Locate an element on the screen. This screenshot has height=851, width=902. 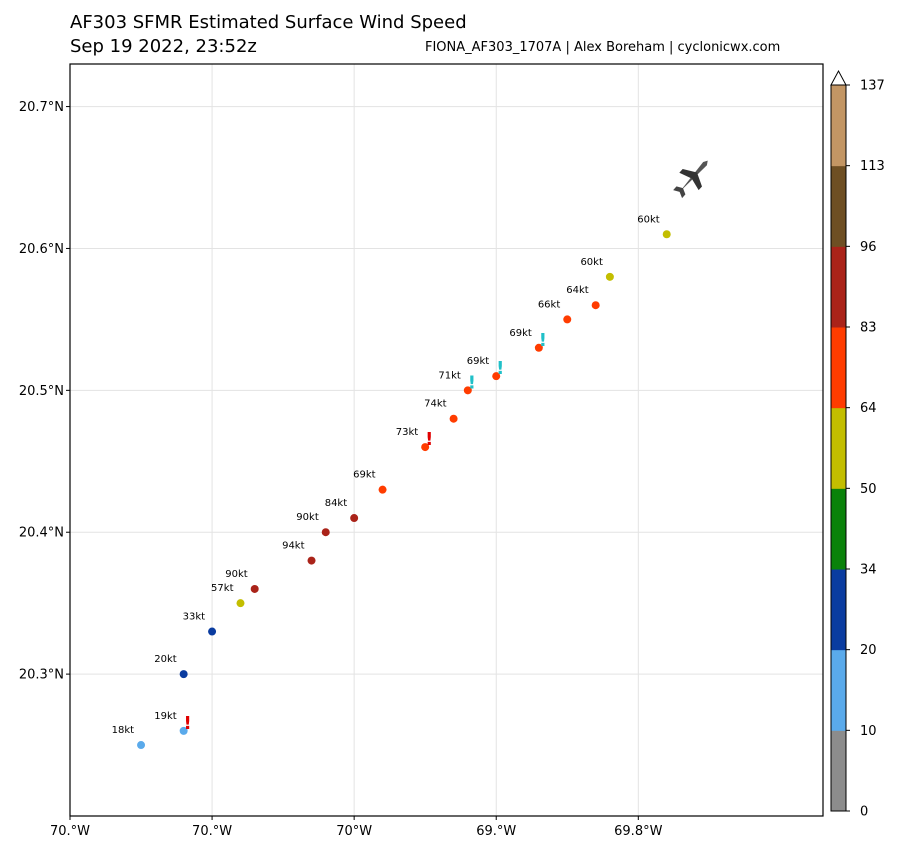
y-tick-label: 20.3°N is located at coordinates (41, 675).